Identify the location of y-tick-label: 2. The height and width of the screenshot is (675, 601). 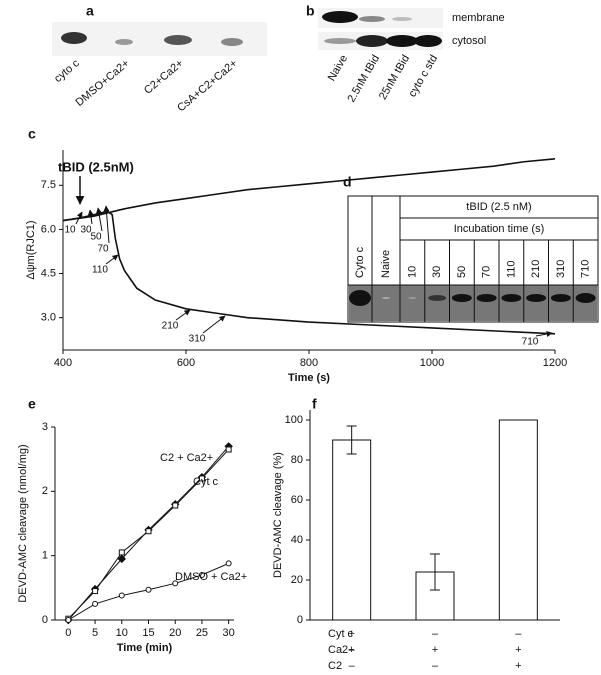
(45, 491).